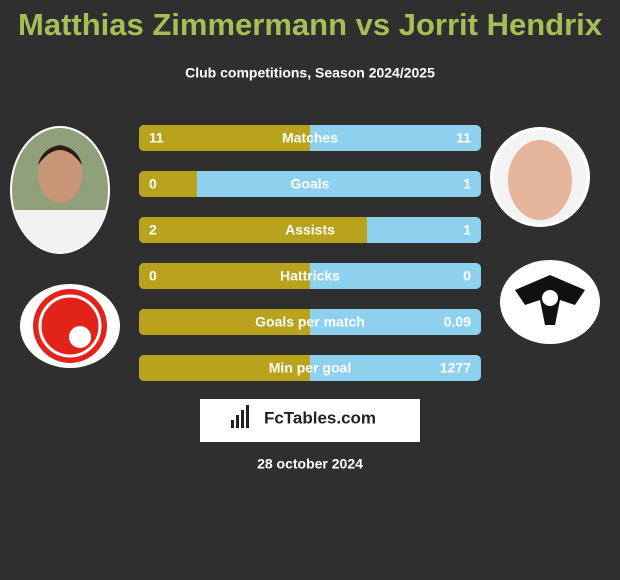 Image resolution: width=620 pixels, height=580 pixels. I want to click on bar-right, so click(310, 184).